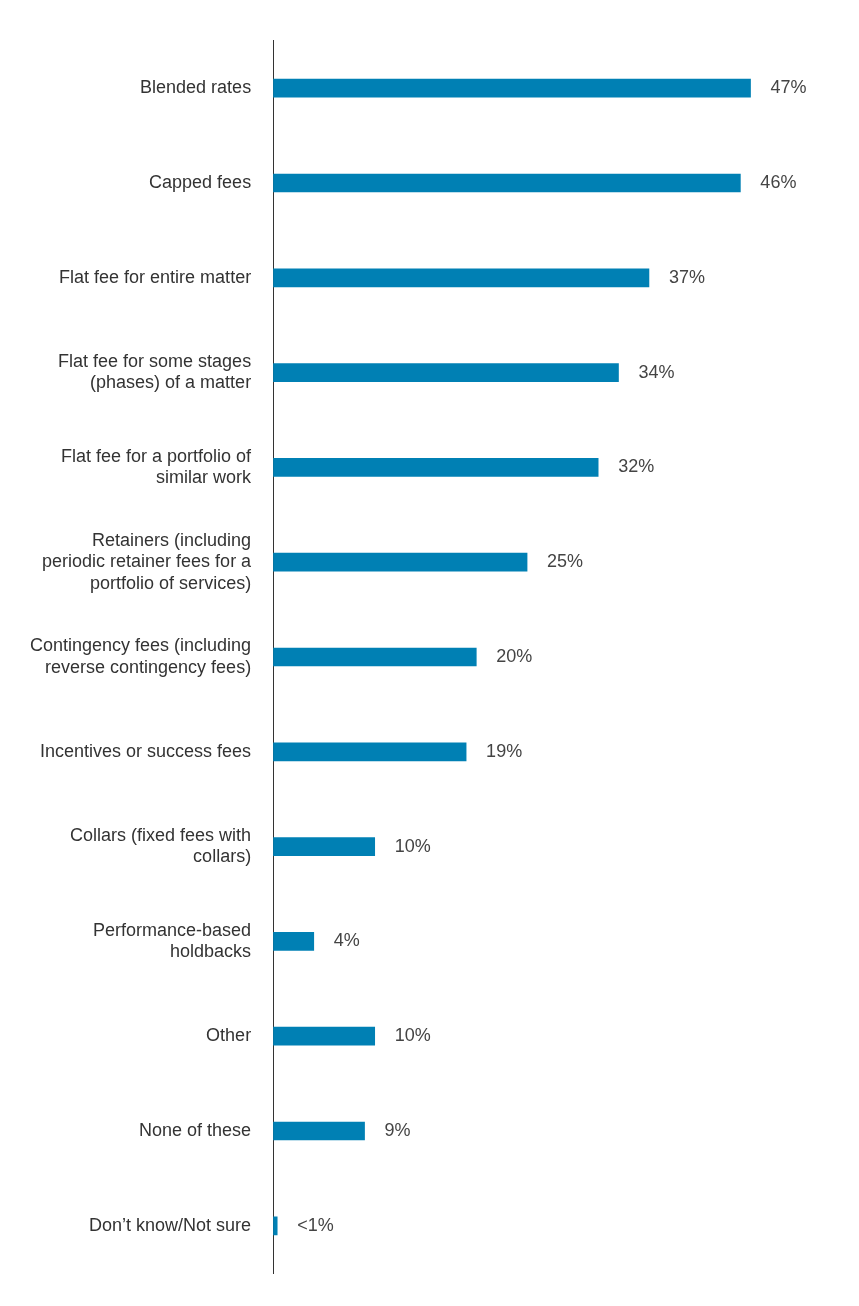 This screenshot has width=859, height=1306. I want to click on y-tick-label: Flat fee for a portfolio of similar work, so click(157, 466).